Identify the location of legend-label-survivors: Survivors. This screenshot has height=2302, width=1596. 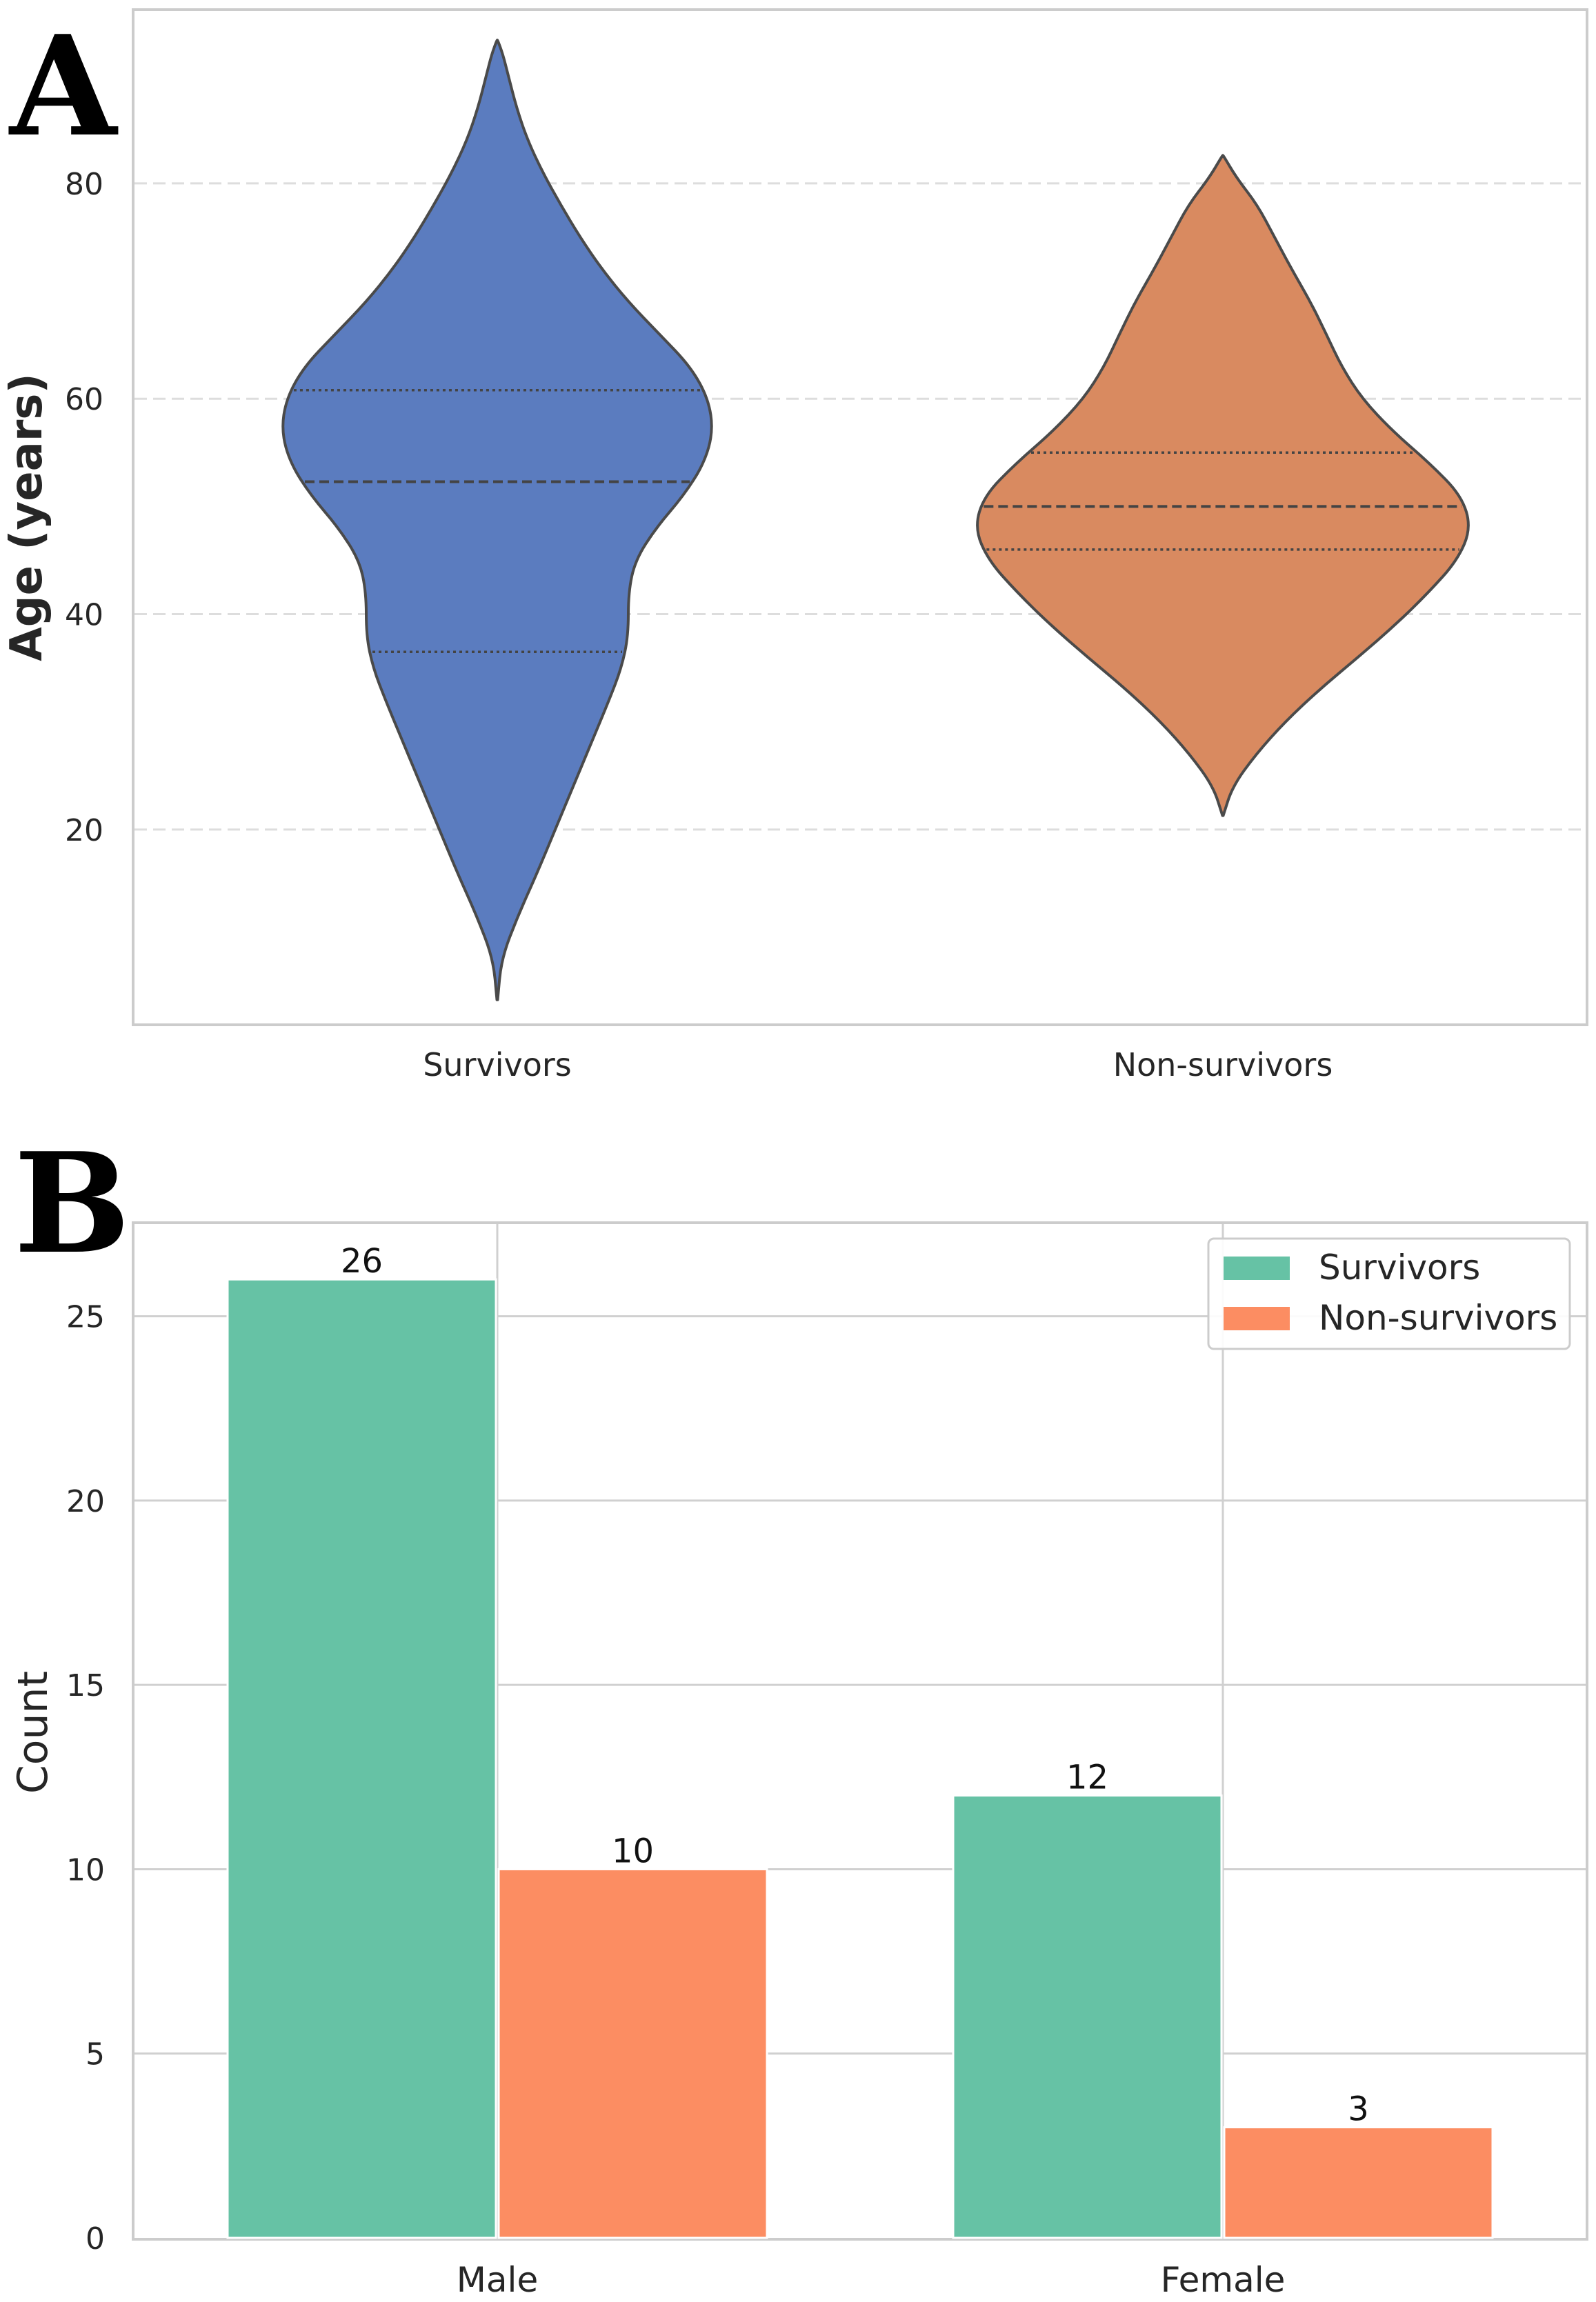
(1399, 1268).